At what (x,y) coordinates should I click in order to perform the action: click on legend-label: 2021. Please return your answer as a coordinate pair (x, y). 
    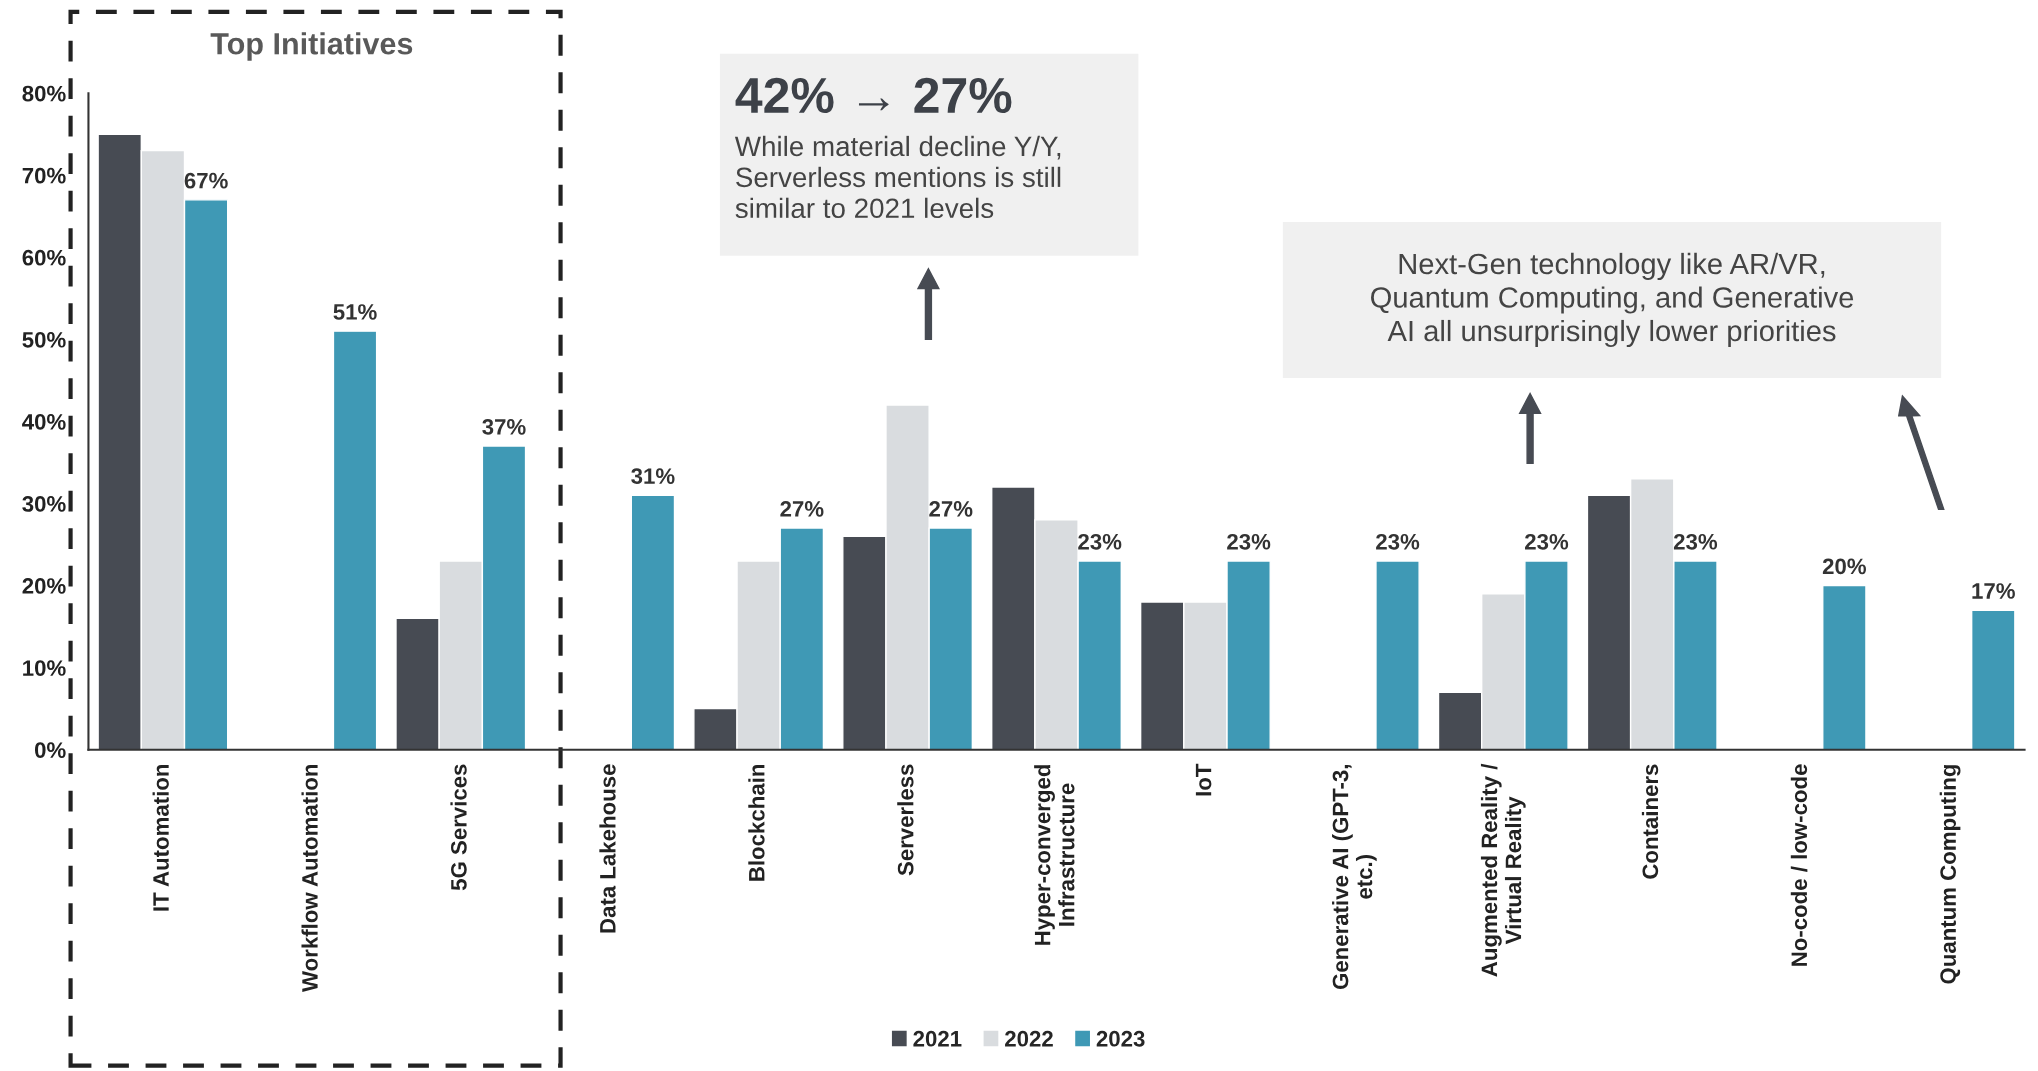
    Looking at the image, I should click on (937, 1038).